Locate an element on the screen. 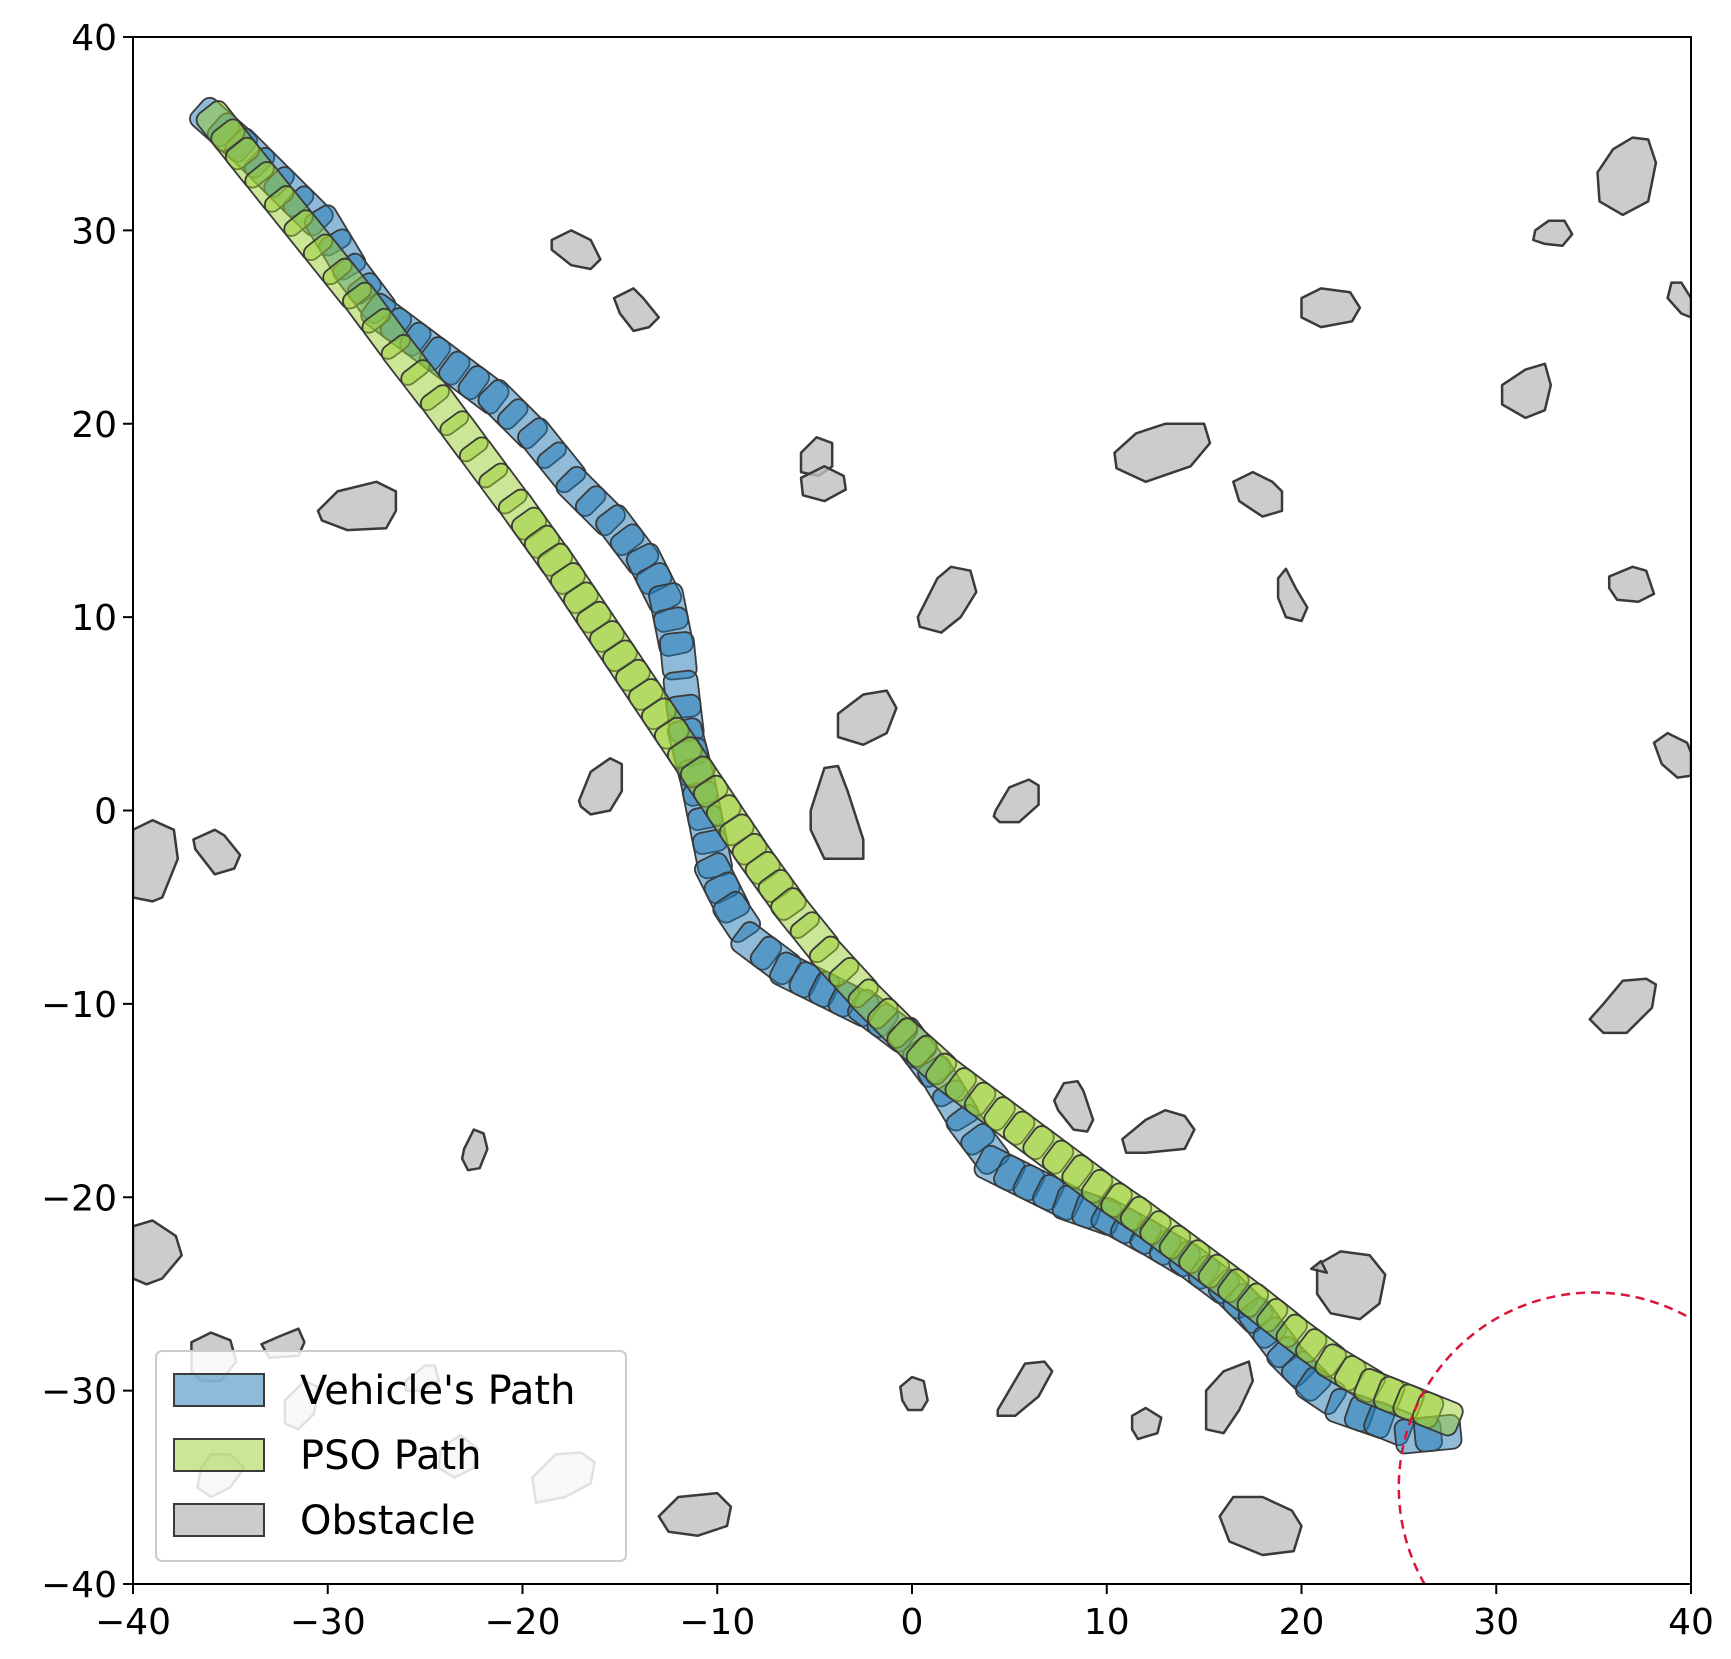  legend-label-obstacle: Obstacle is located at coordinates (388, 1521).